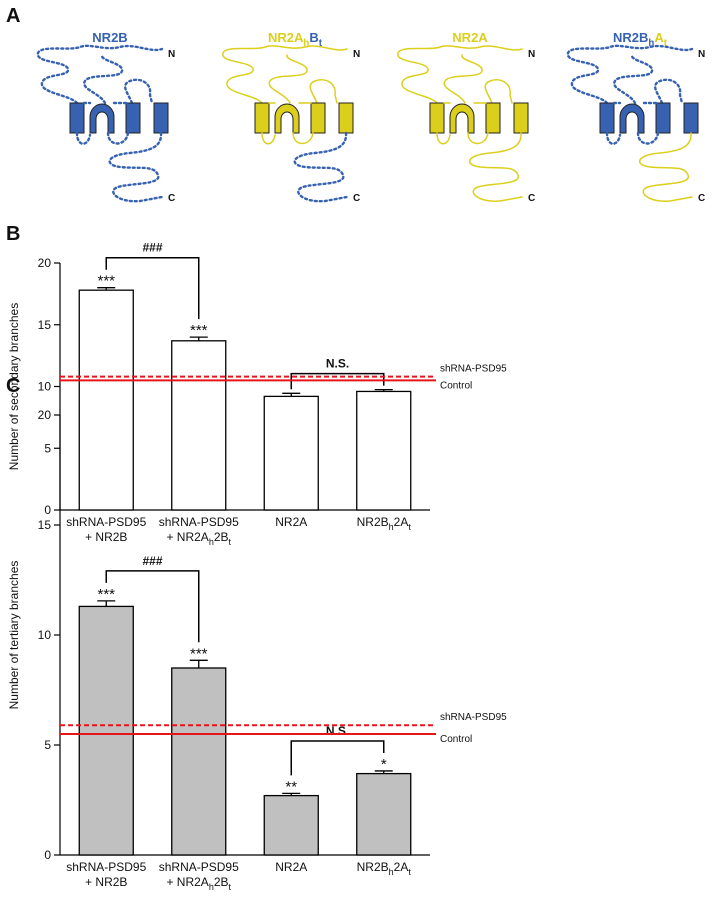  I want to click on x-tick-label-run: NR2B, so click(373, 867).